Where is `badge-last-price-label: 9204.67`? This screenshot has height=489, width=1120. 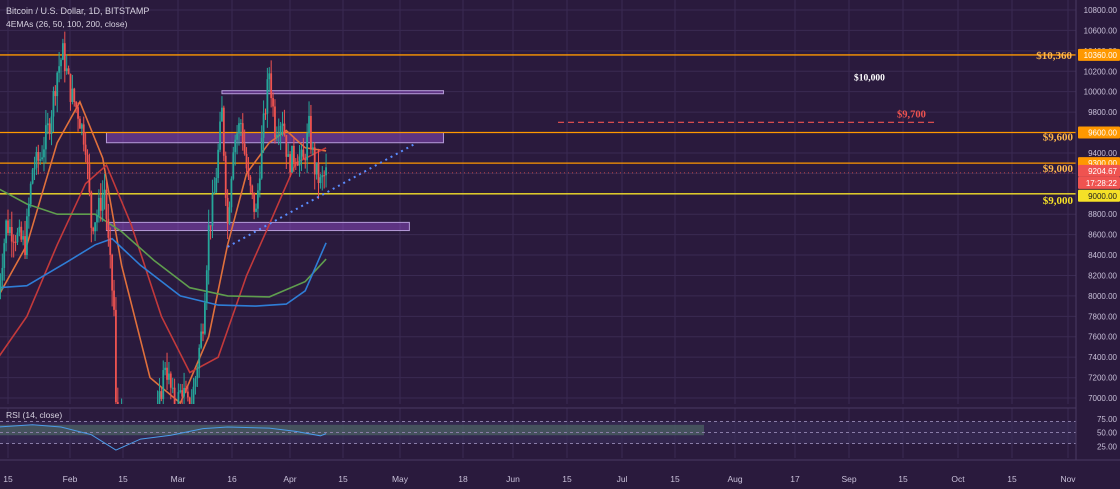
badge-last-price-label: 9204.67 is located at coordinates (1102, 171).